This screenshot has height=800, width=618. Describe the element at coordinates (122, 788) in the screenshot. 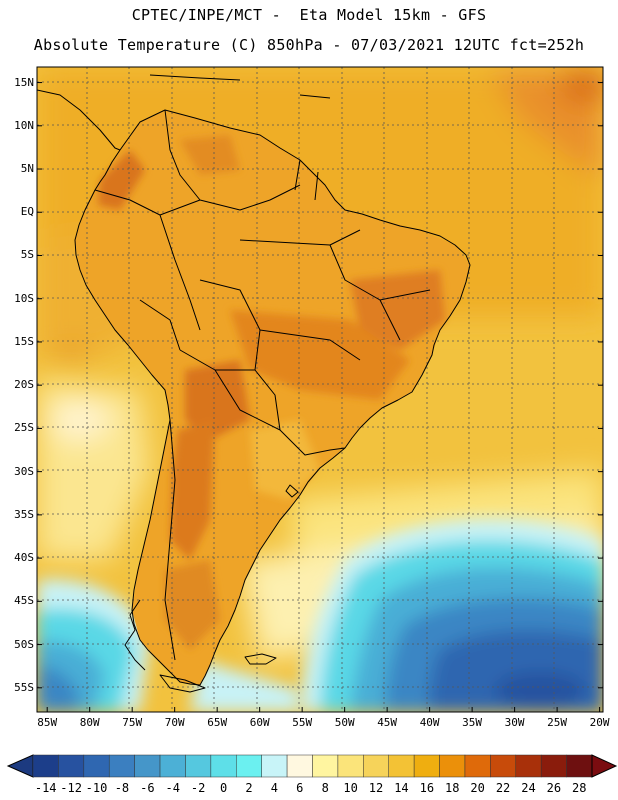

I see `colorbar-label: -8` at that location.